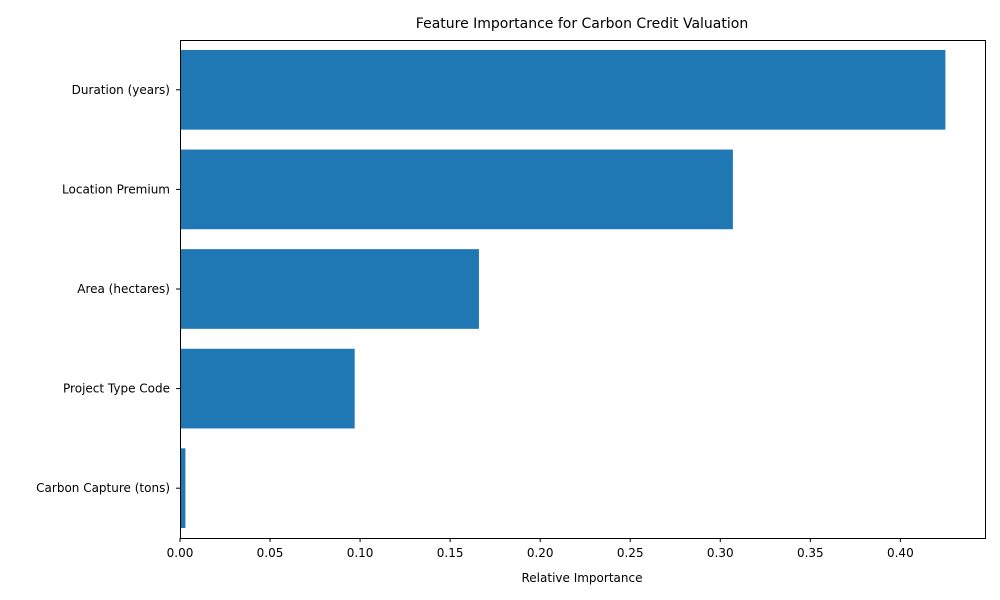 Image resolution: width=1000 pixels, height=600 pixels. I want to click on x-tick-label: 0.40, so click(900, 553).